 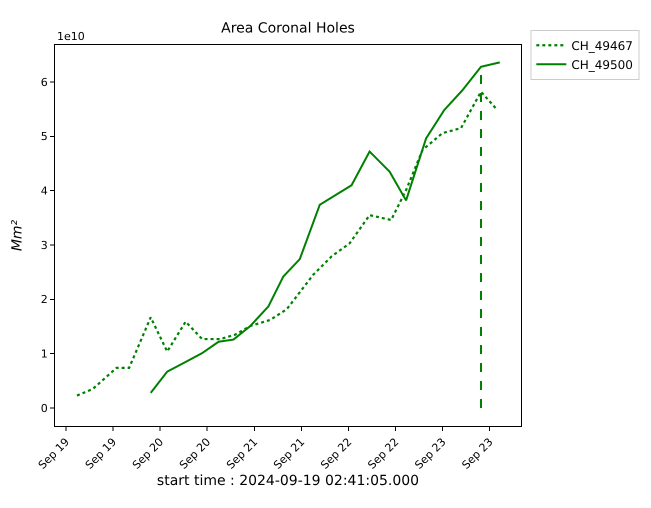 I want to click on y-axis-title: Mm², so click(x=17, y=235).